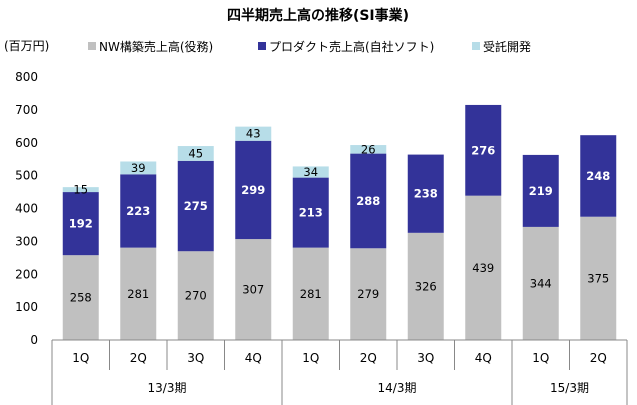 Image resolution: width=637 pixels, height=405 pixels. I want to click on y-tick-label: 200, so click(26, 274).